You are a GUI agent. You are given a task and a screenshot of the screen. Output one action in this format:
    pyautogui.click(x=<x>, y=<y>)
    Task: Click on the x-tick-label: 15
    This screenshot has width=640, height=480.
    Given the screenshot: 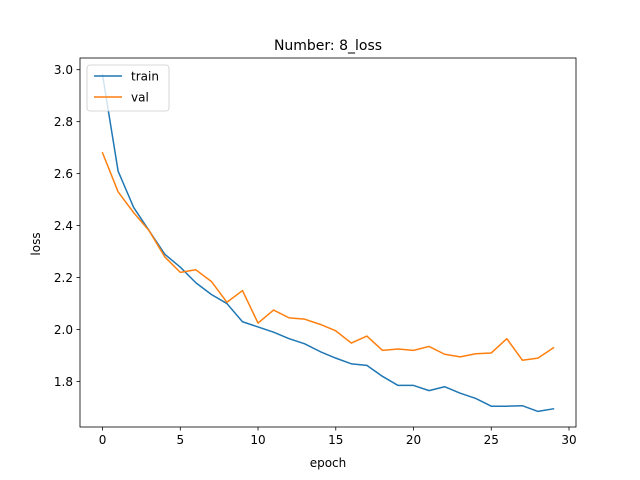 What is the action you would take?
    pyautogui.click(x=335, y=440)
    